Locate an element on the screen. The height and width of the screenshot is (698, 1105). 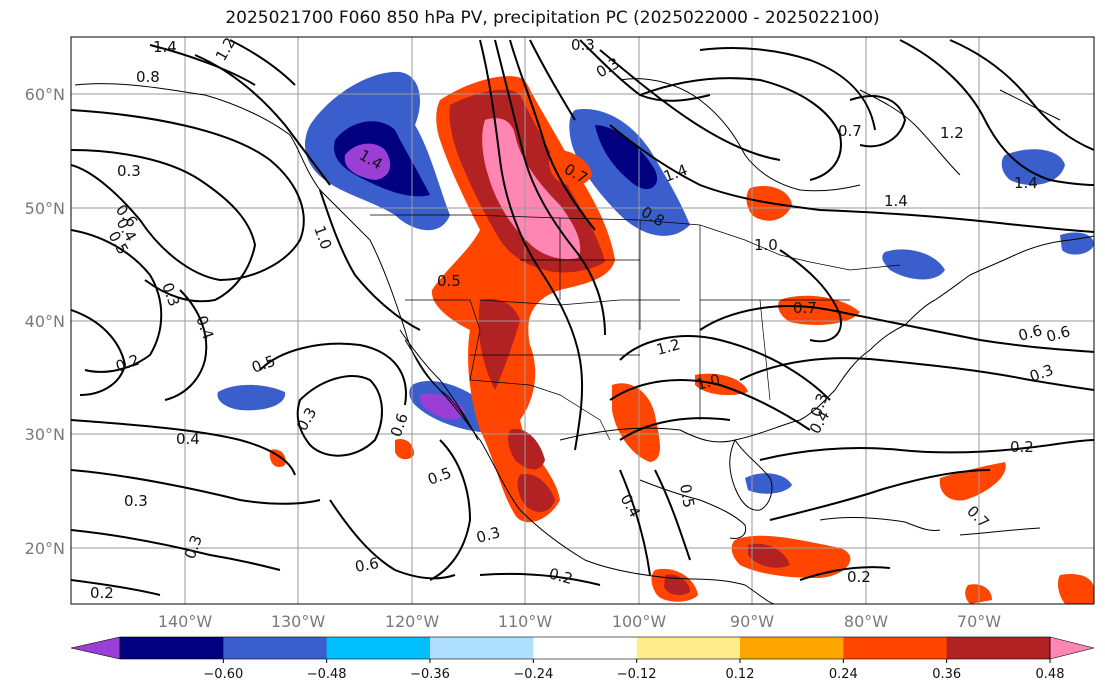
colorbar-tick-label: 0.12 is located at coordinates (740, 674).